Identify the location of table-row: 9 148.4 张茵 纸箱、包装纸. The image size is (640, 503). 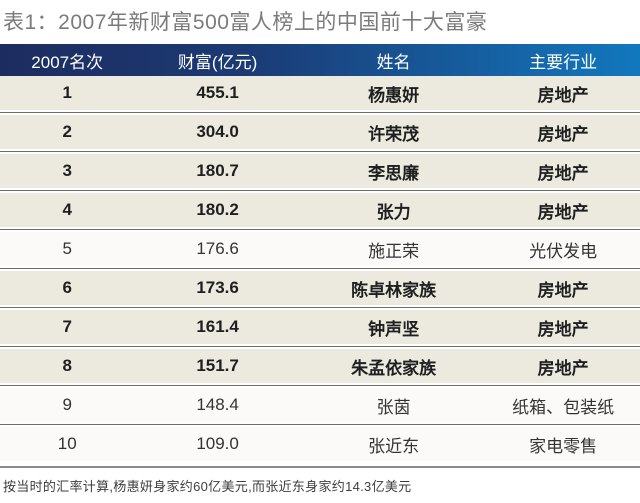
(320, 405).